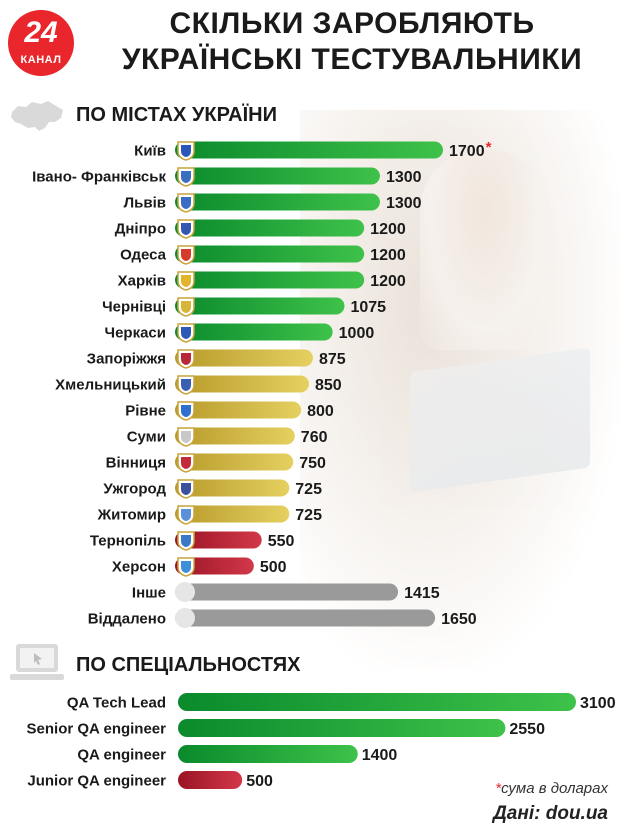  I want to click on value-label: 1415, so click(422, 593).